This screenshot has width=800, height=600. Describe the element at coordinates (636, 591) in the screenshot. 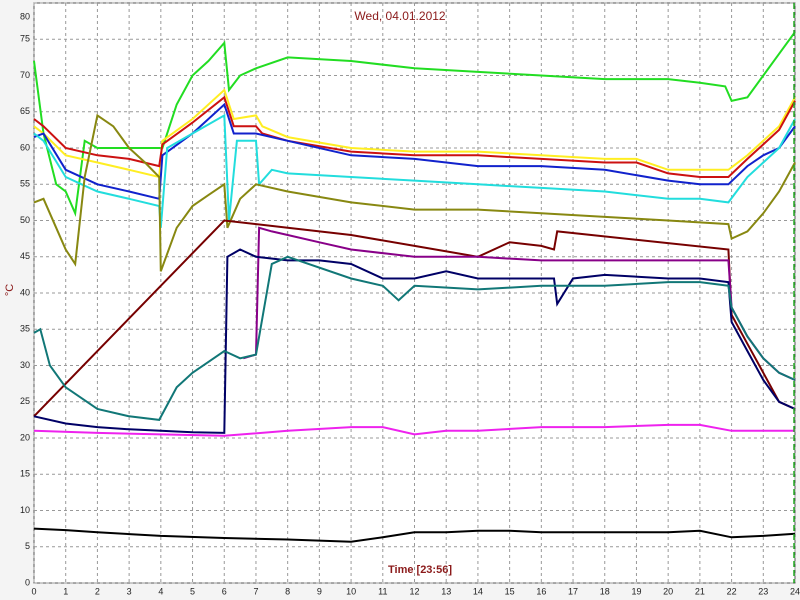

I see `x-tick-label: 19` at that location.